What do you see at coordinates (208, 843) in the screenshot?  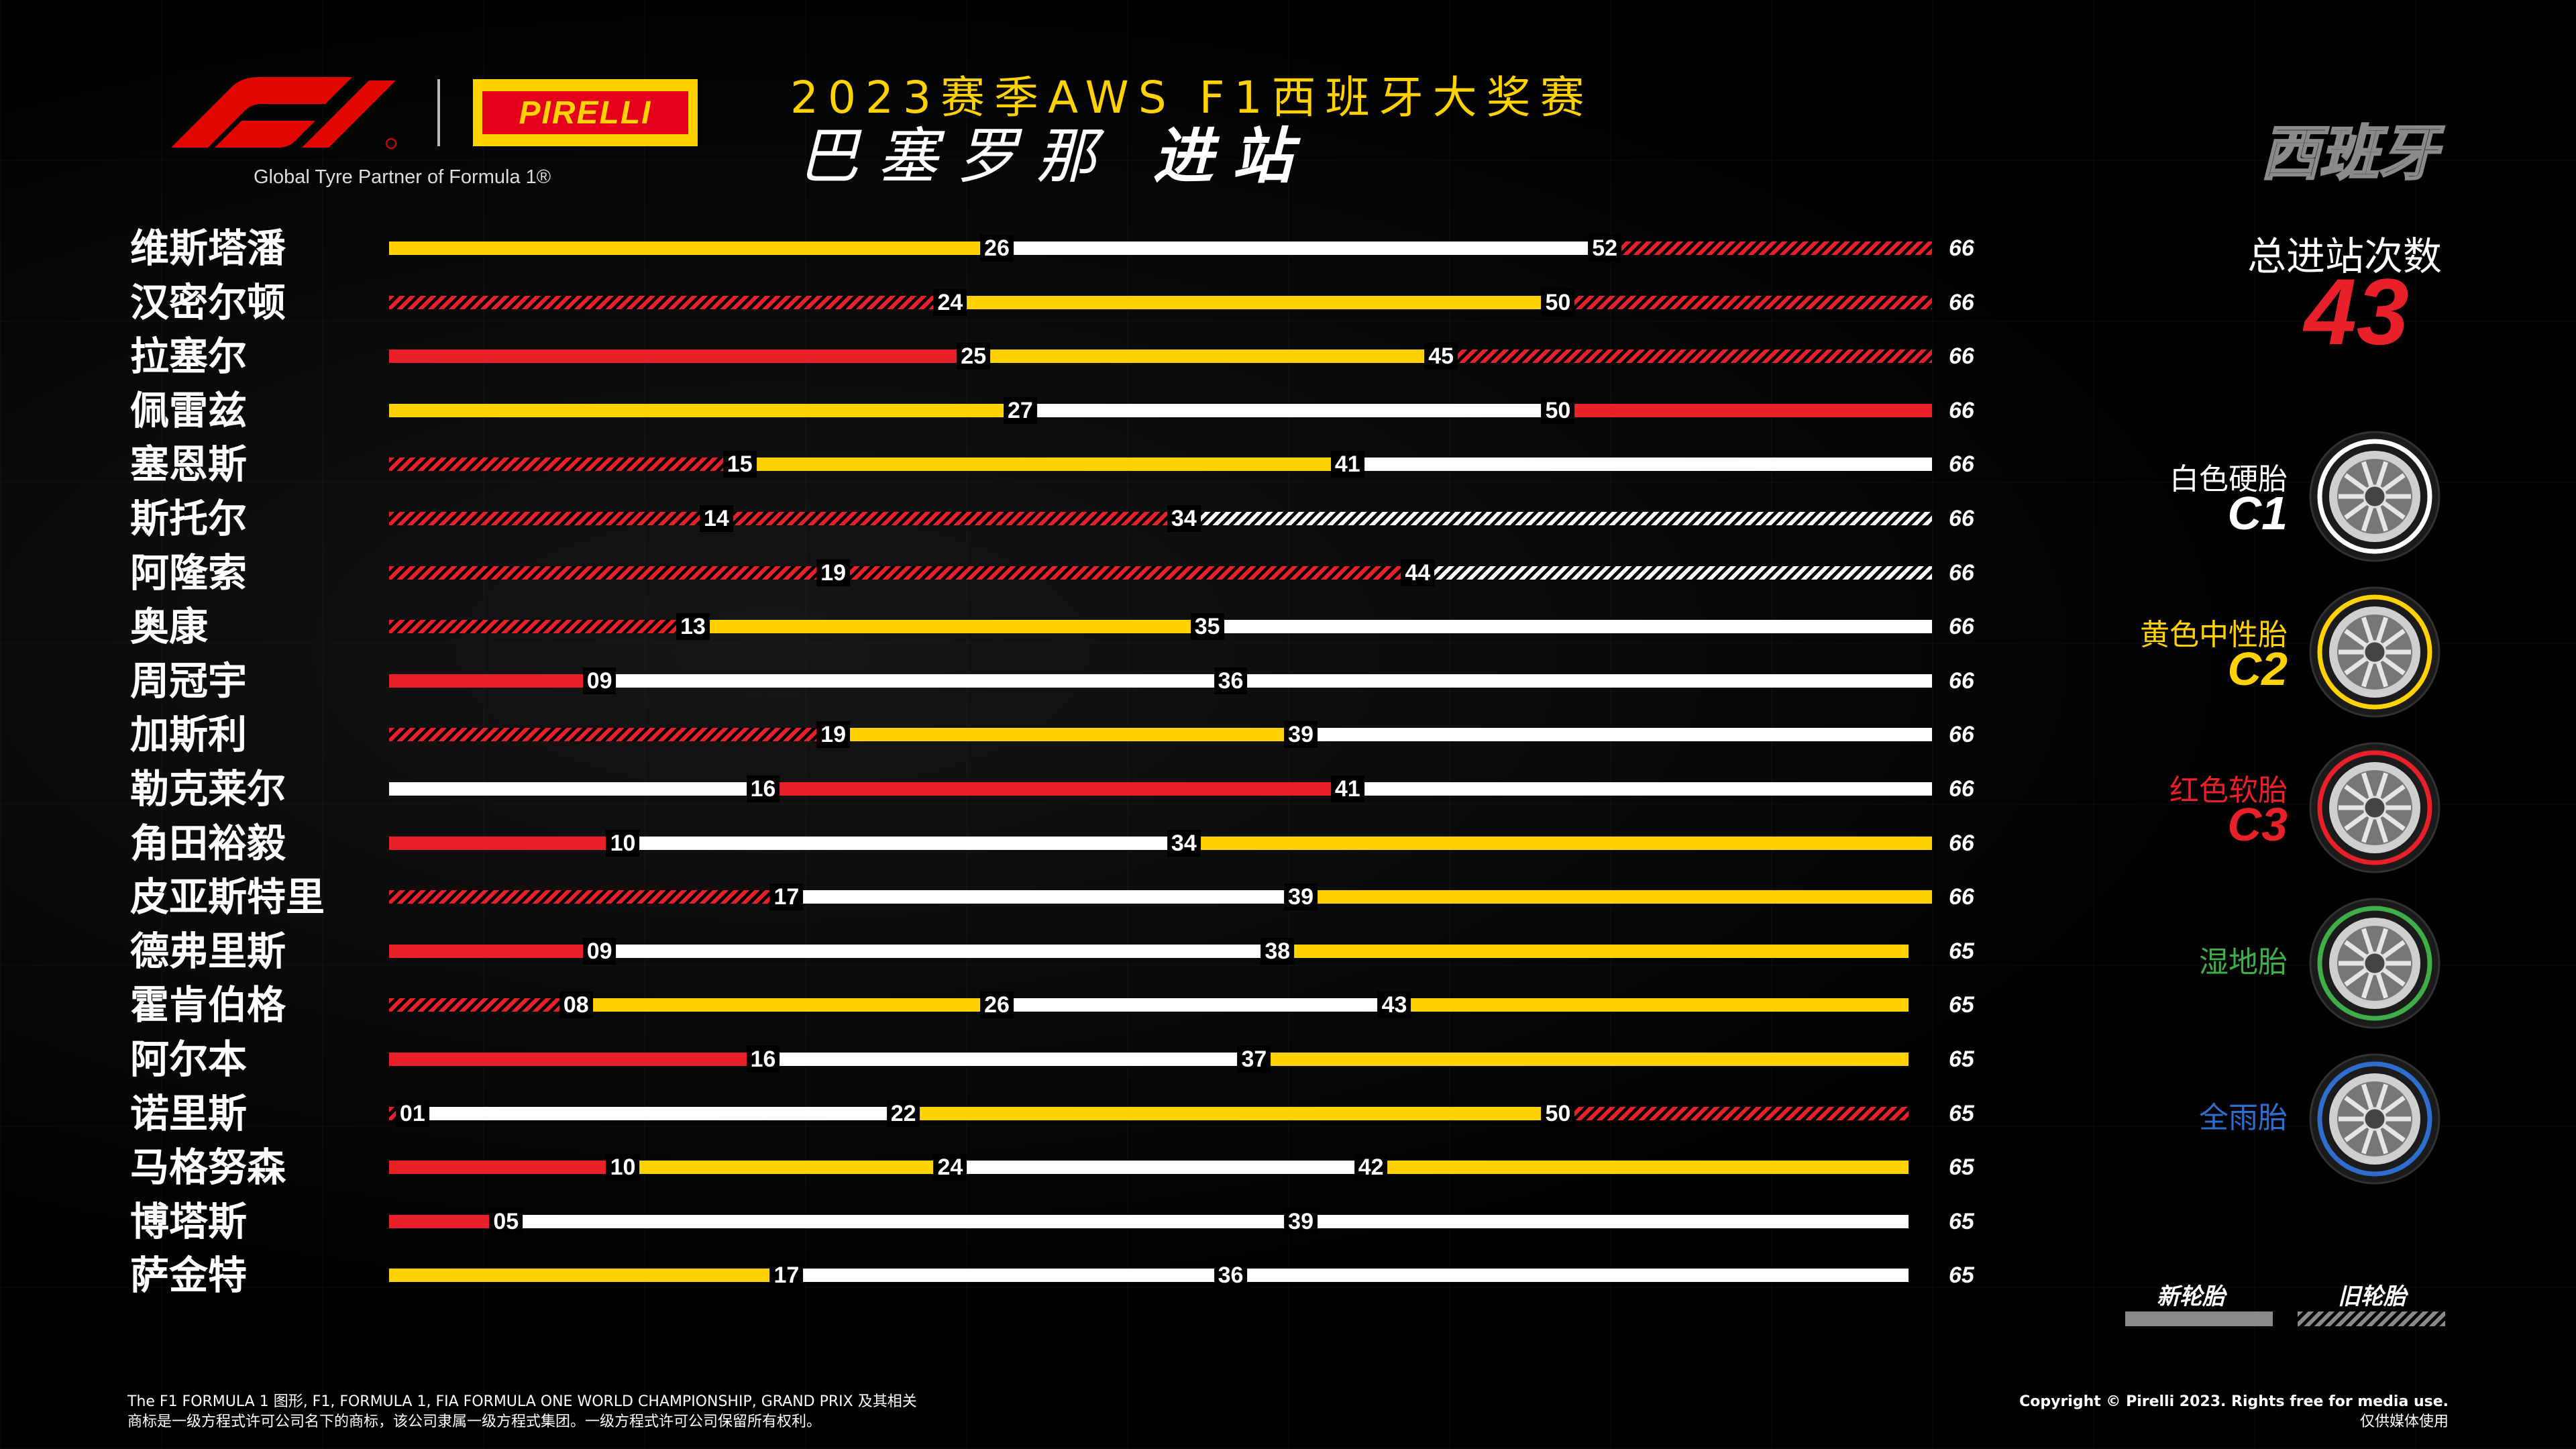 I see `driver-name: 角田裕毅` at bounding box center [208, 843].